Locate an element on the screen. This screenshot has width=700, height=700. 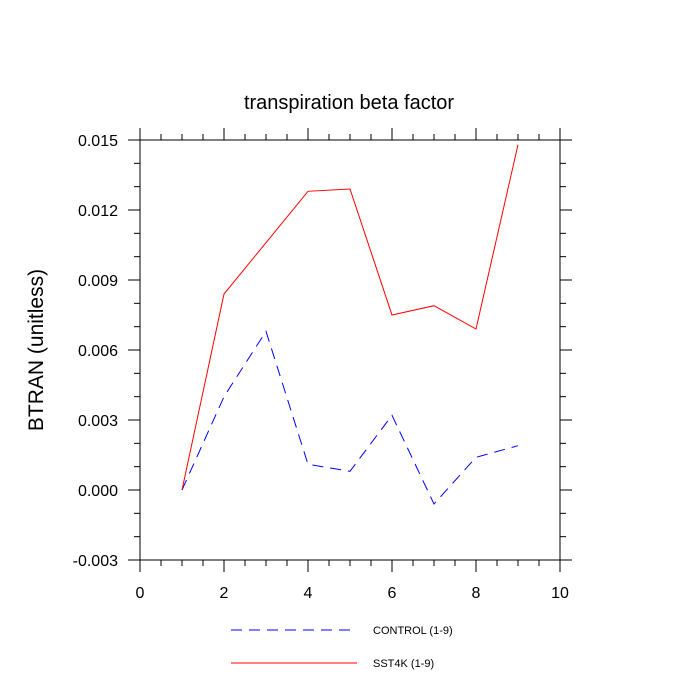
legend-label-0: CONTROL (1-9) is located at coordinates (413, 631).